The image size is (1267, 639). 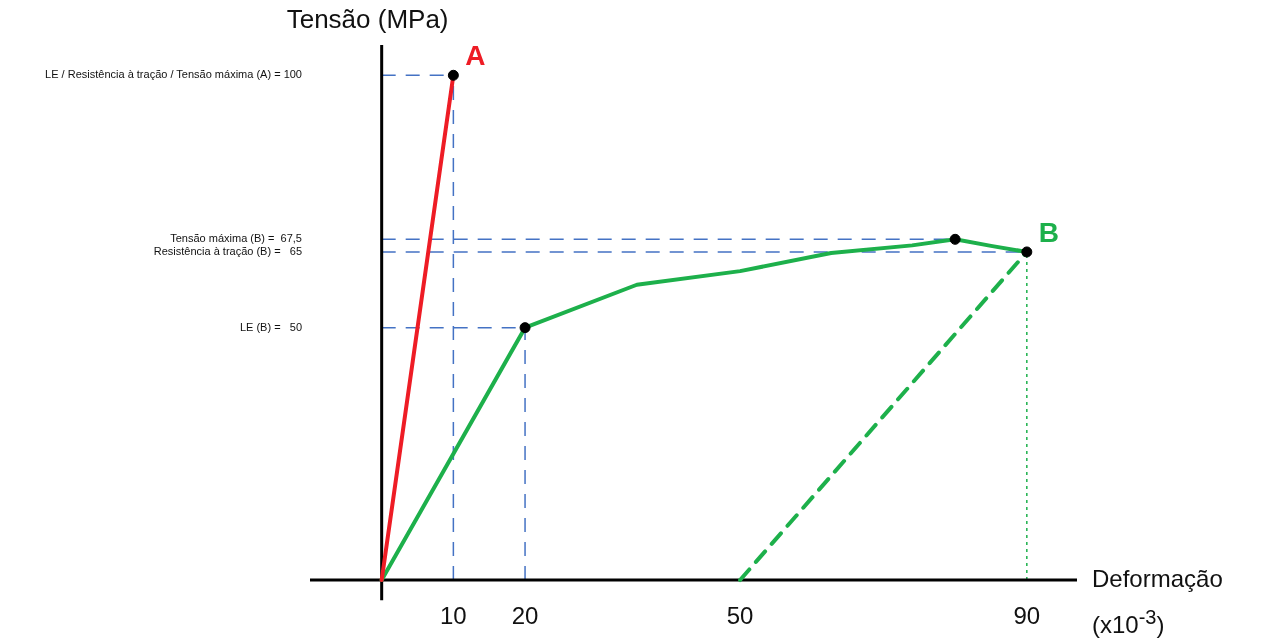 I want to click on x-tick-label: 20, so click(x=525, y=616).